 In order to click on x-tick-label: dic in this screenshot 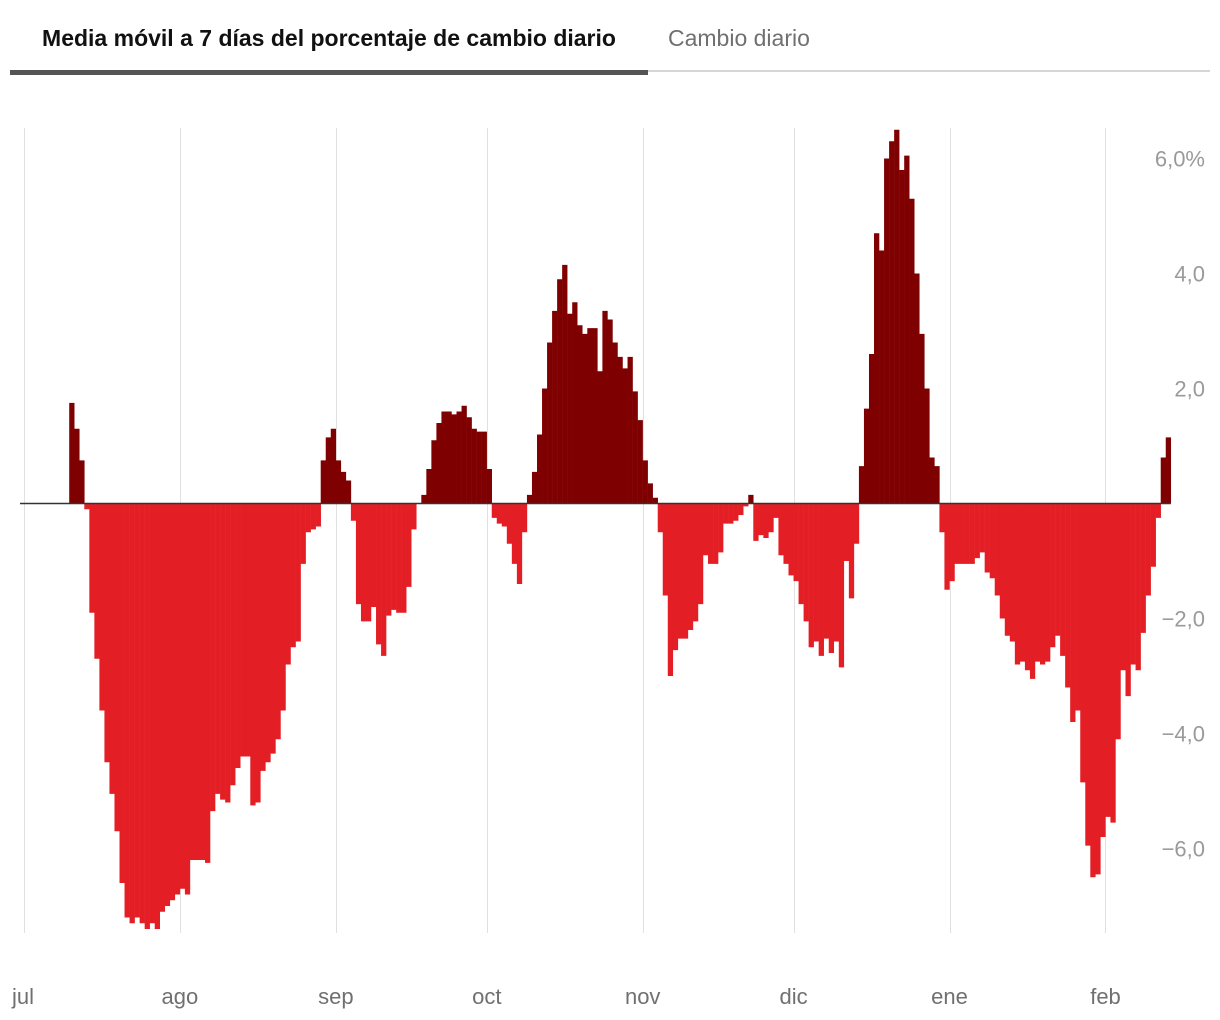, I will do `click(794, 996)`.